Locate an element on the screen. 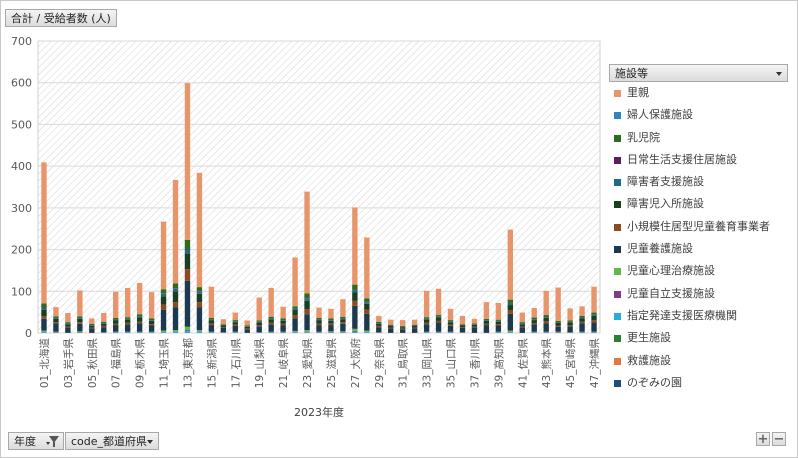 The image size is (798, 458). legend-field-button: 施設等 is located at coordinates (698, 73).